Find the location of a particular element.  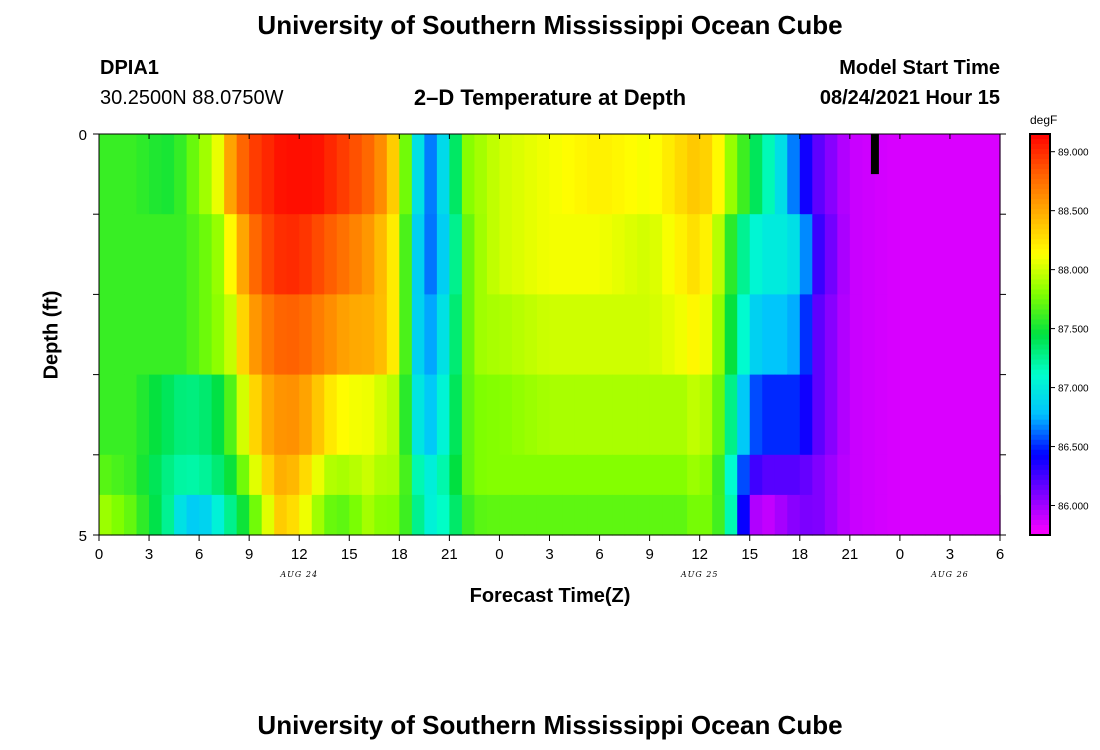

x-tick-label: 12 is located at coordinates (699, 554).